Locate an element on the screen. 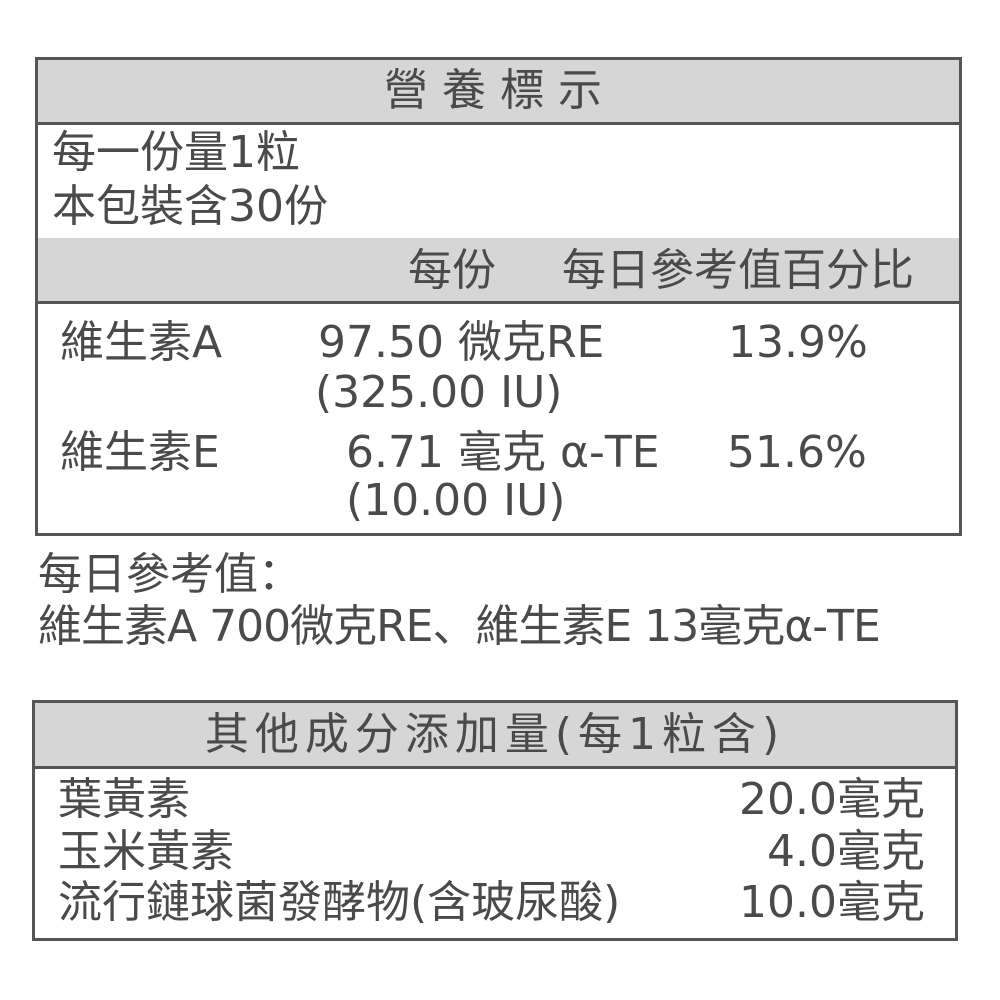 The width and height of the screenshot is (1000, 1000). reference-text: 維生素A 700微克RE、維生素E 13毫克α-TE is located at coordinates (459, 626).